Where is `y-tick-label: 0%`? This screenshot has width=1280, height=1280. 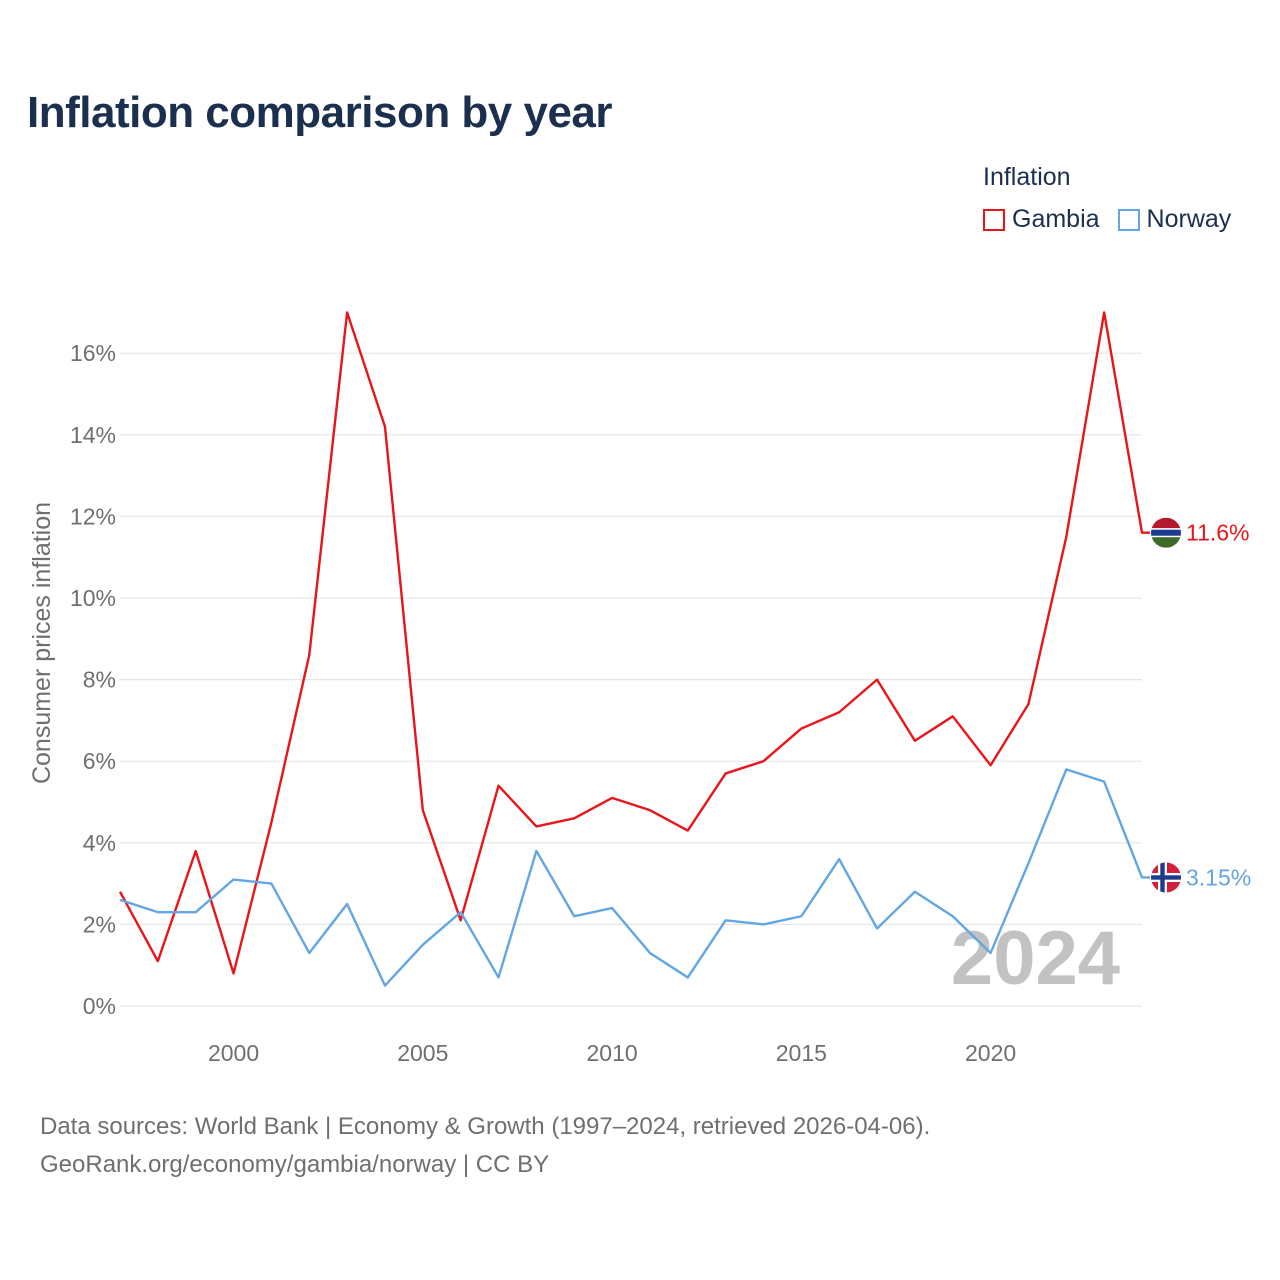 y-tick-label: 0% is located at coordinates (99, 1006).